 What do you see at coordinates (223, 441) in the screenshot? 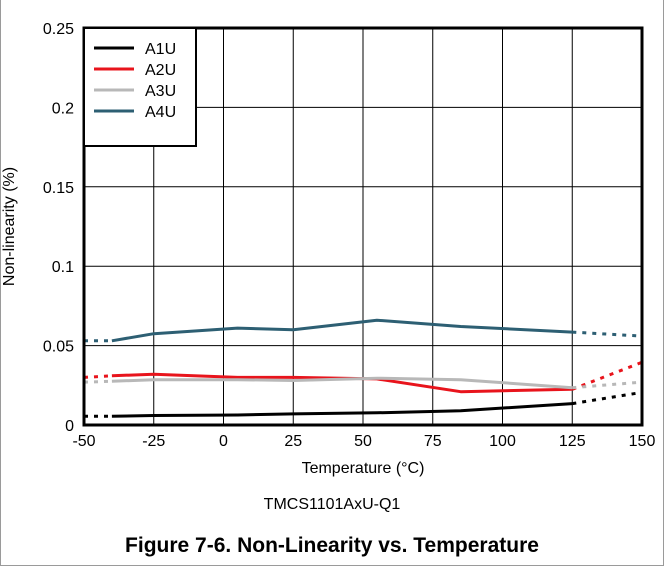
I see `x-tick-label: 0` at bounding box center [223, 441].